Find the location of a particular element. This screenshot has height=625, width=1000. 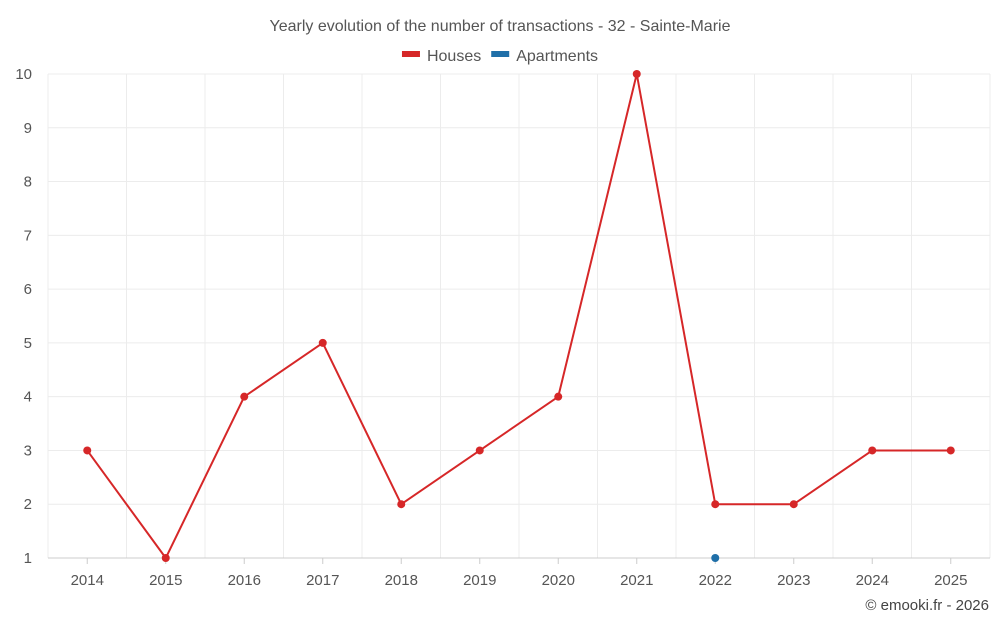

x-tick-label: 2015 is located at coordinates (165, 580).